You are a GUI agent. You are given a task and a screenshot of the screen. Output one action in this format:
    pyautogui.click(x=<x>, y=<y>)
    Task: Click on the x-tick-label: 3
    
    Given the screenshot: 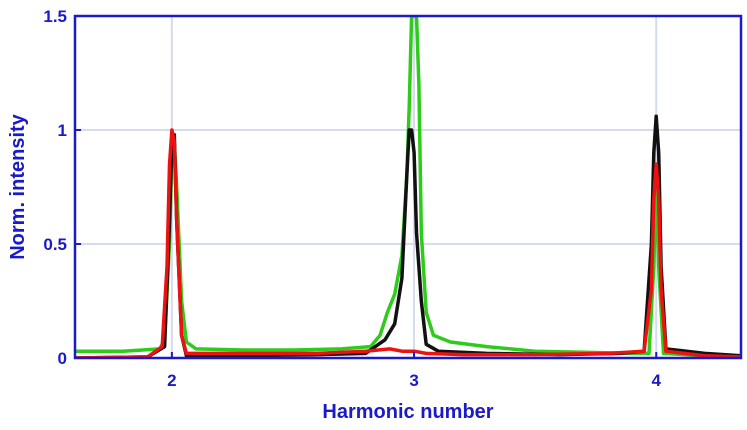 What is the action you would take?
    pyautogui.click(x=413, y=380)
    